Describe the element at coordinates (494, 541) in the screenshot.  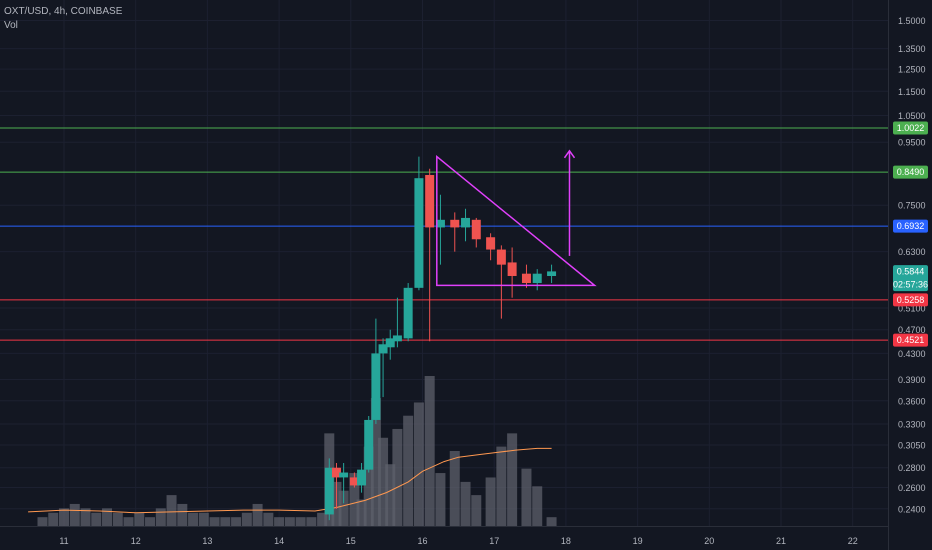
I see `time-tick-label: 17` at that location.